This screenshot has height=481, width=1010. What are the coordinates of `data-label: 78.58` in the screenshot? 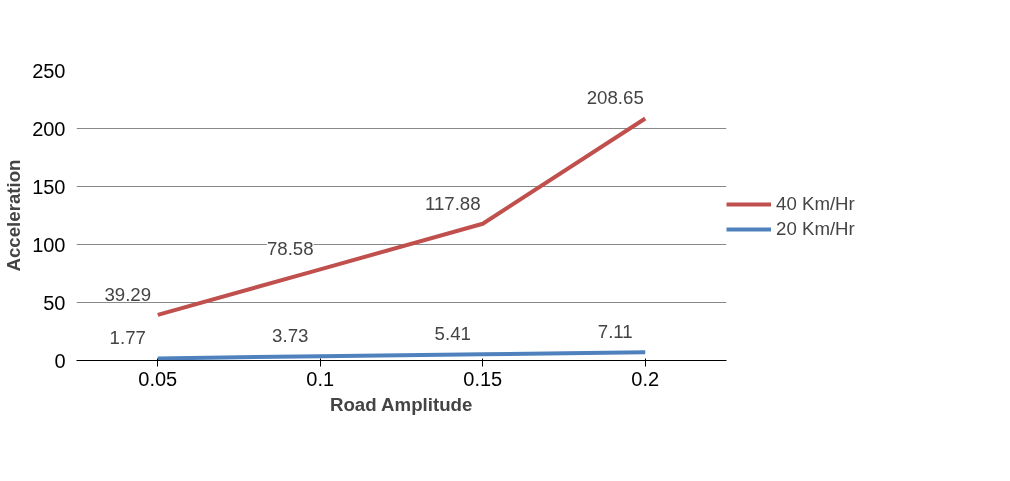 It's located at (290, 249).